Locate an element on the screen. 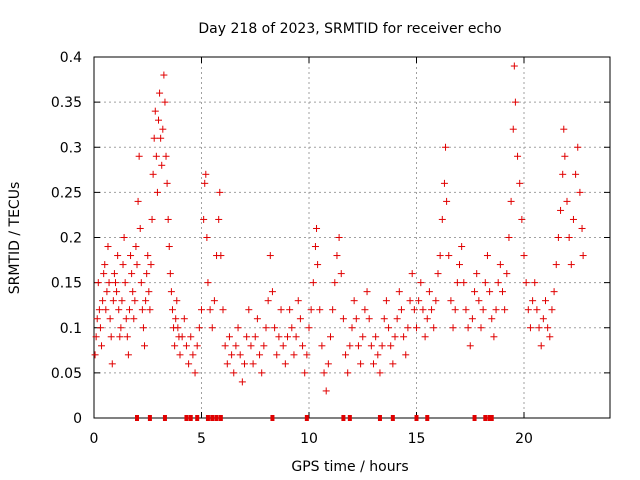 This screenshot has width=640, height=480. x-axis-label: GPS time / hours is located at coordinates (349, 467).